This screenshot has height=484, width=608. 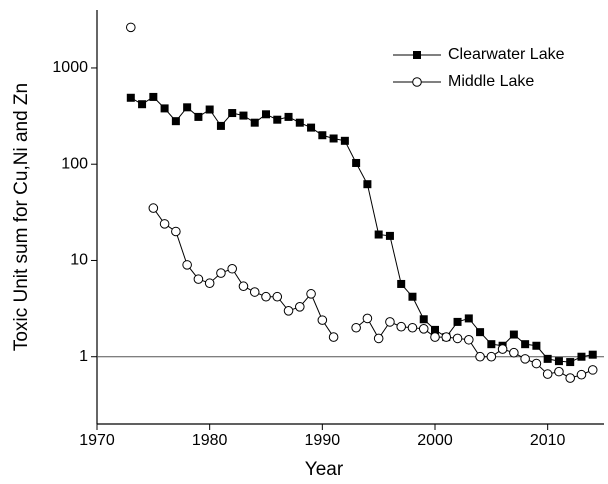 What do you see at coordinates (506, 54) in the screenshot?
I see `legend-label: Clearwater Lake` at bounding box center [506, 54].